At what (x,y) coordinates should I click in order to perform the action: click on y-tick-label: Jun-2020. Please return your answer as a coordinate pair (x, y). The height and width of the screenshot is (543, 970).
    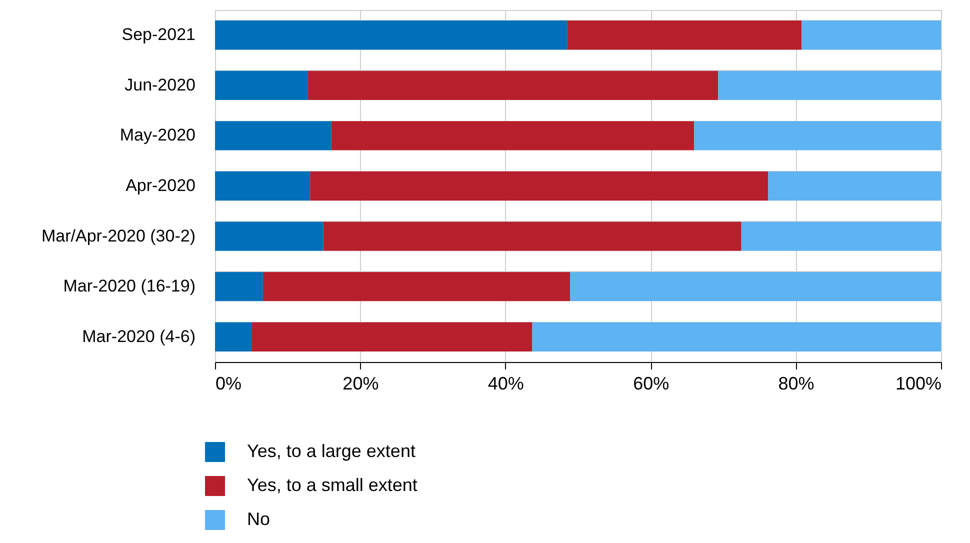
    Looking at the image, I should click on (160, 84).